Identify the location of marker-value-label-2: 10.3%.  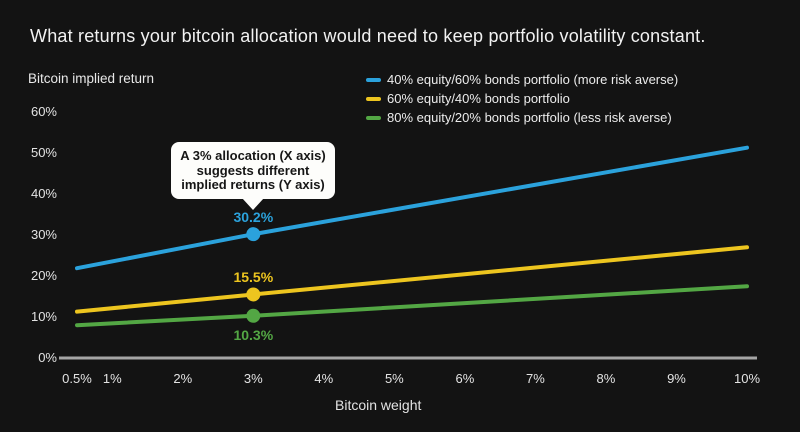
(253, 334).